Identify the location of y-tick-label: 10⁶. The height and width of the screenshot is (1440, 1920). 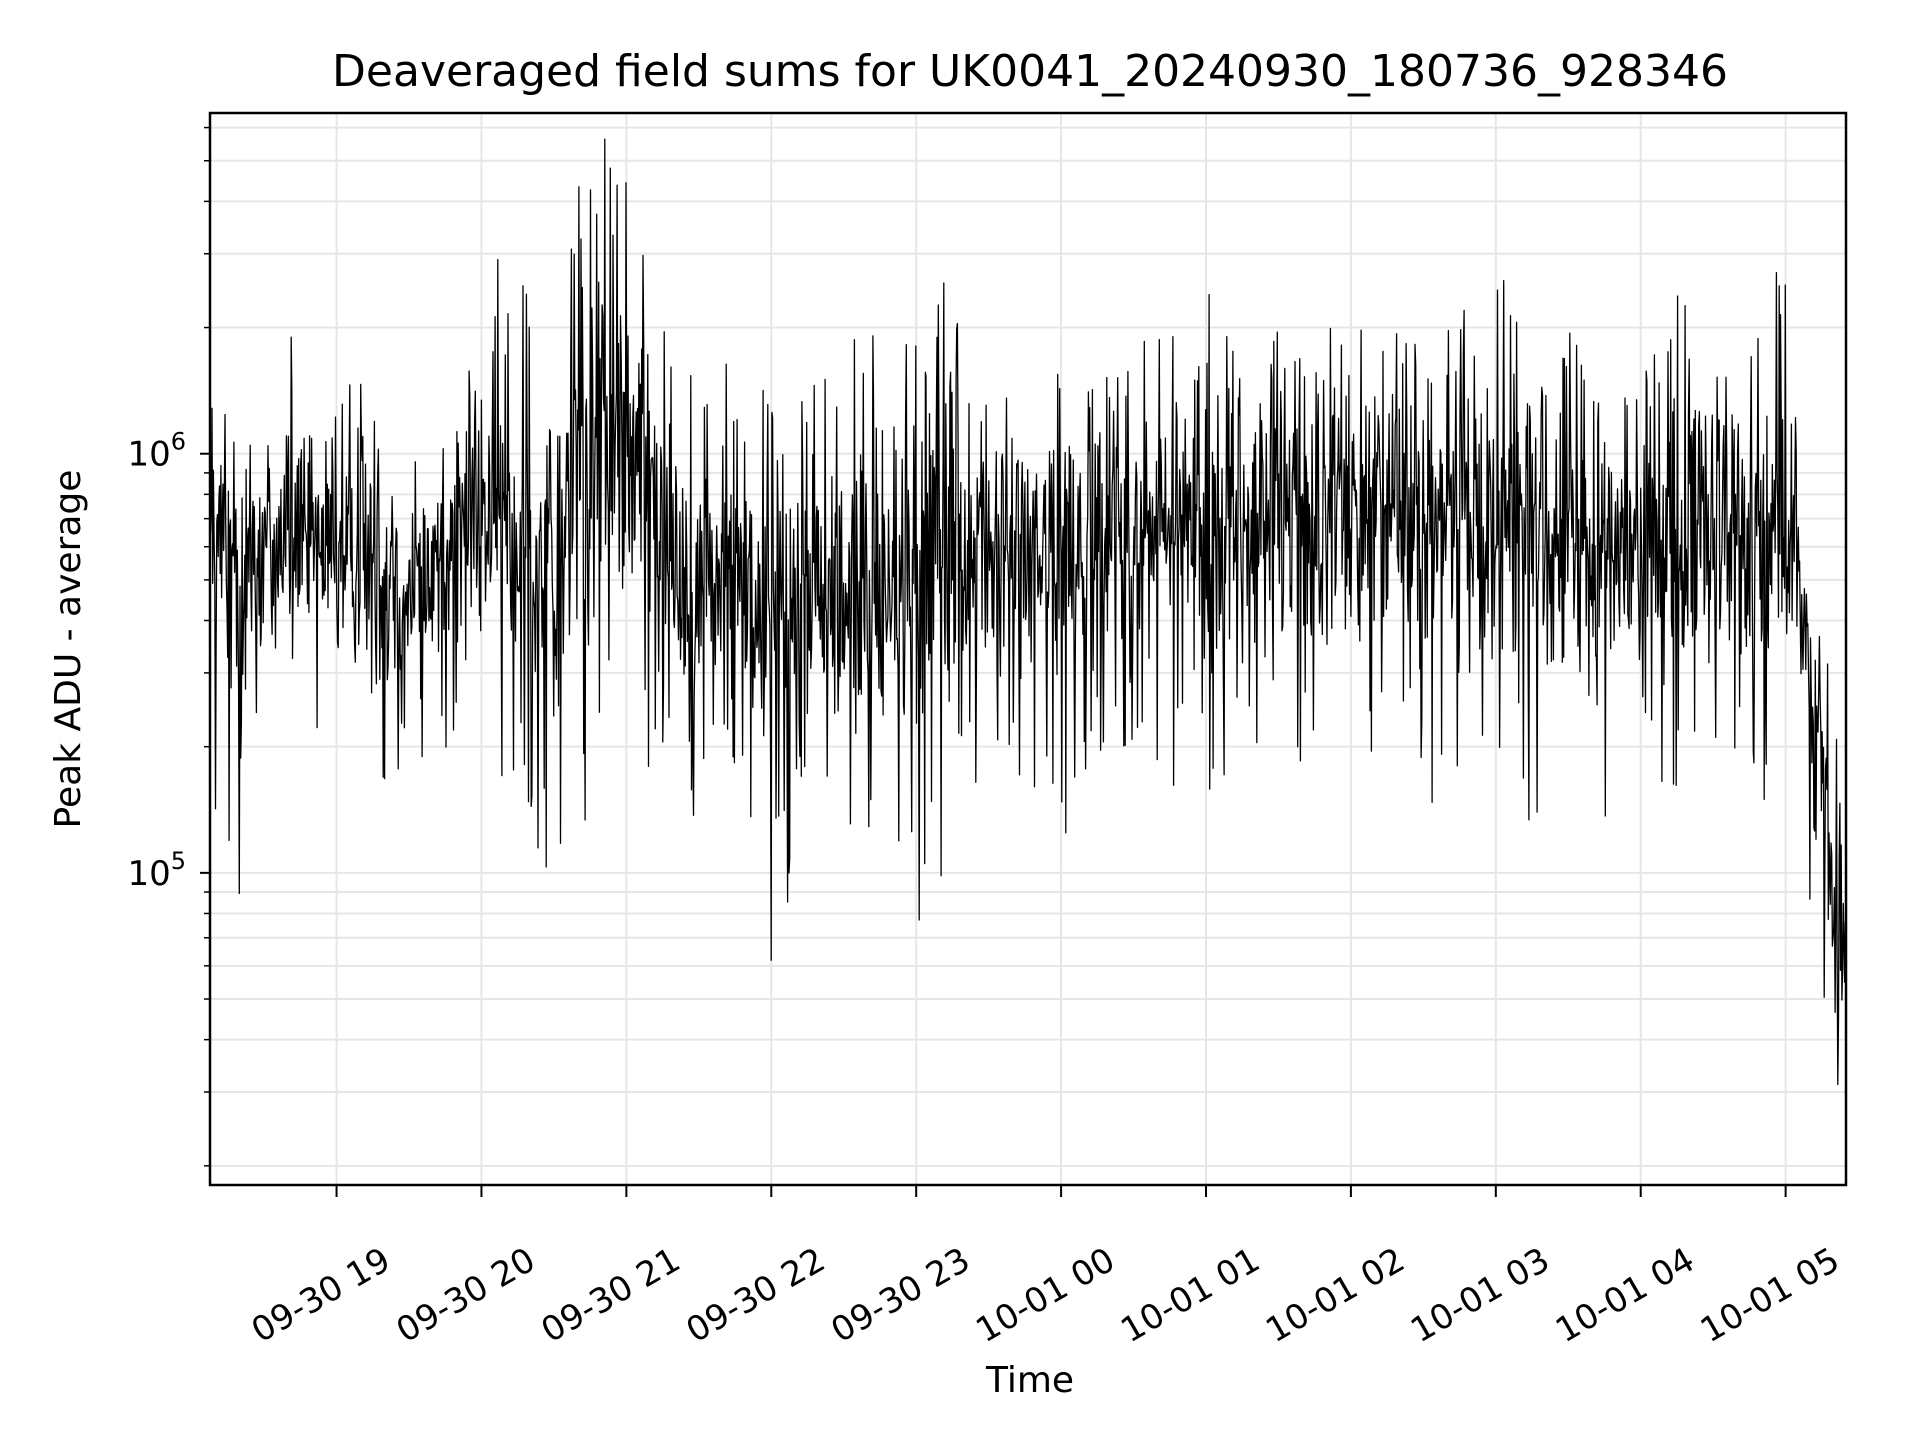
(156, 451).